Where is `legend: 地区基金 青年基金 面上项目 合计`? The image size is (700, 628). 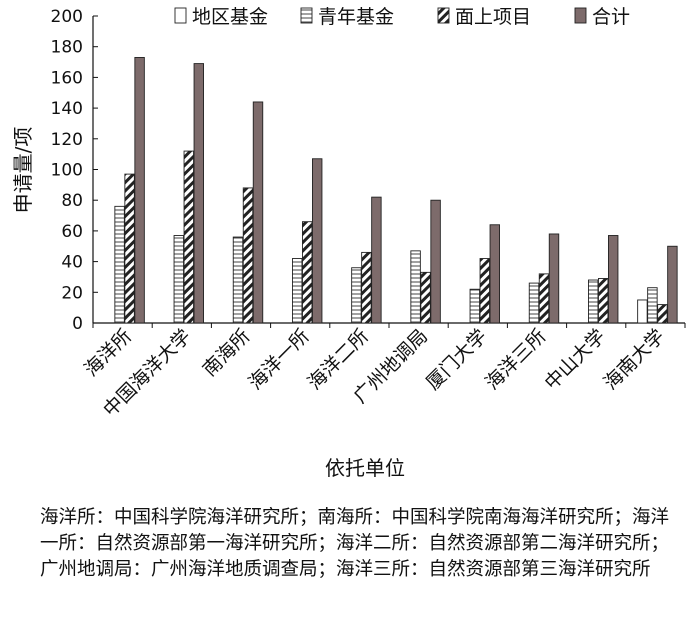 legend: 地区基金 青年基金 面上项目 合计 is located at coordinates (402, 17).